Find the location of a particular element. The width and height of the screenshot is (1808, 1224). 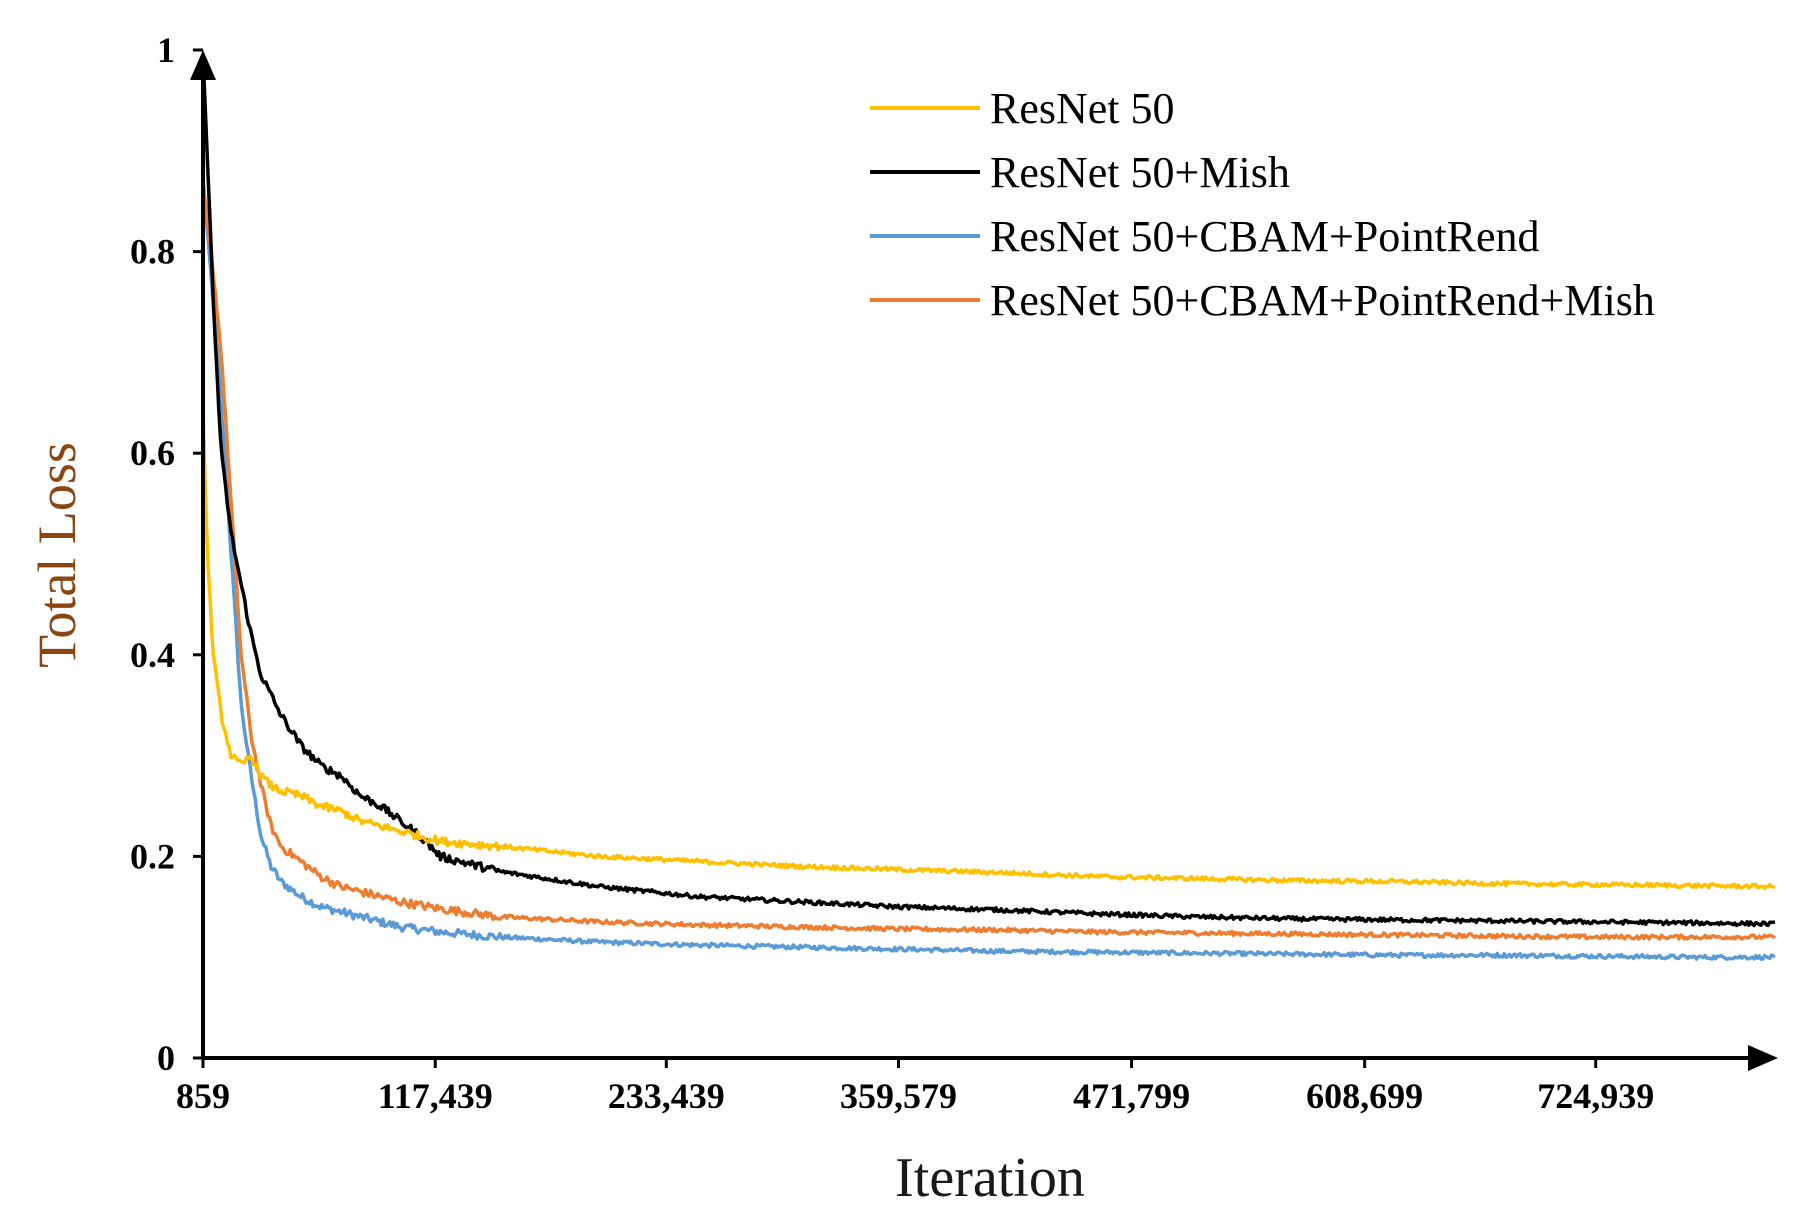

y-tick-label: 0.6 is located at coordinates (152, 453).